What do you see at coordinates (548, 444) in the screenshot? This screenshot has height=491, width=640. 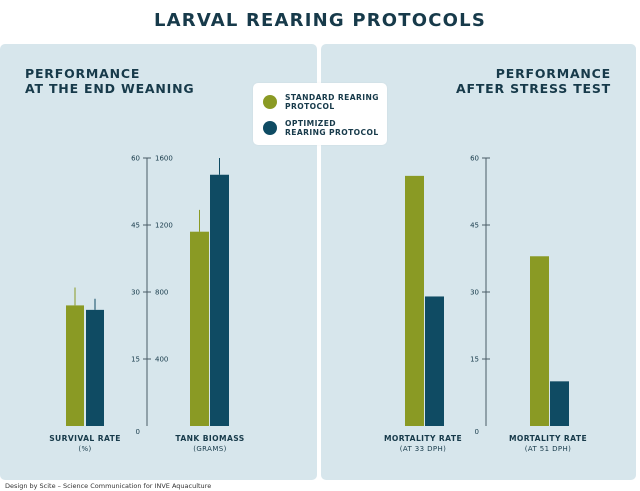 I see `category-label-mortality-51: MORTALITY RATE (AT 51 DPH)` at bounding box center [548, 444].